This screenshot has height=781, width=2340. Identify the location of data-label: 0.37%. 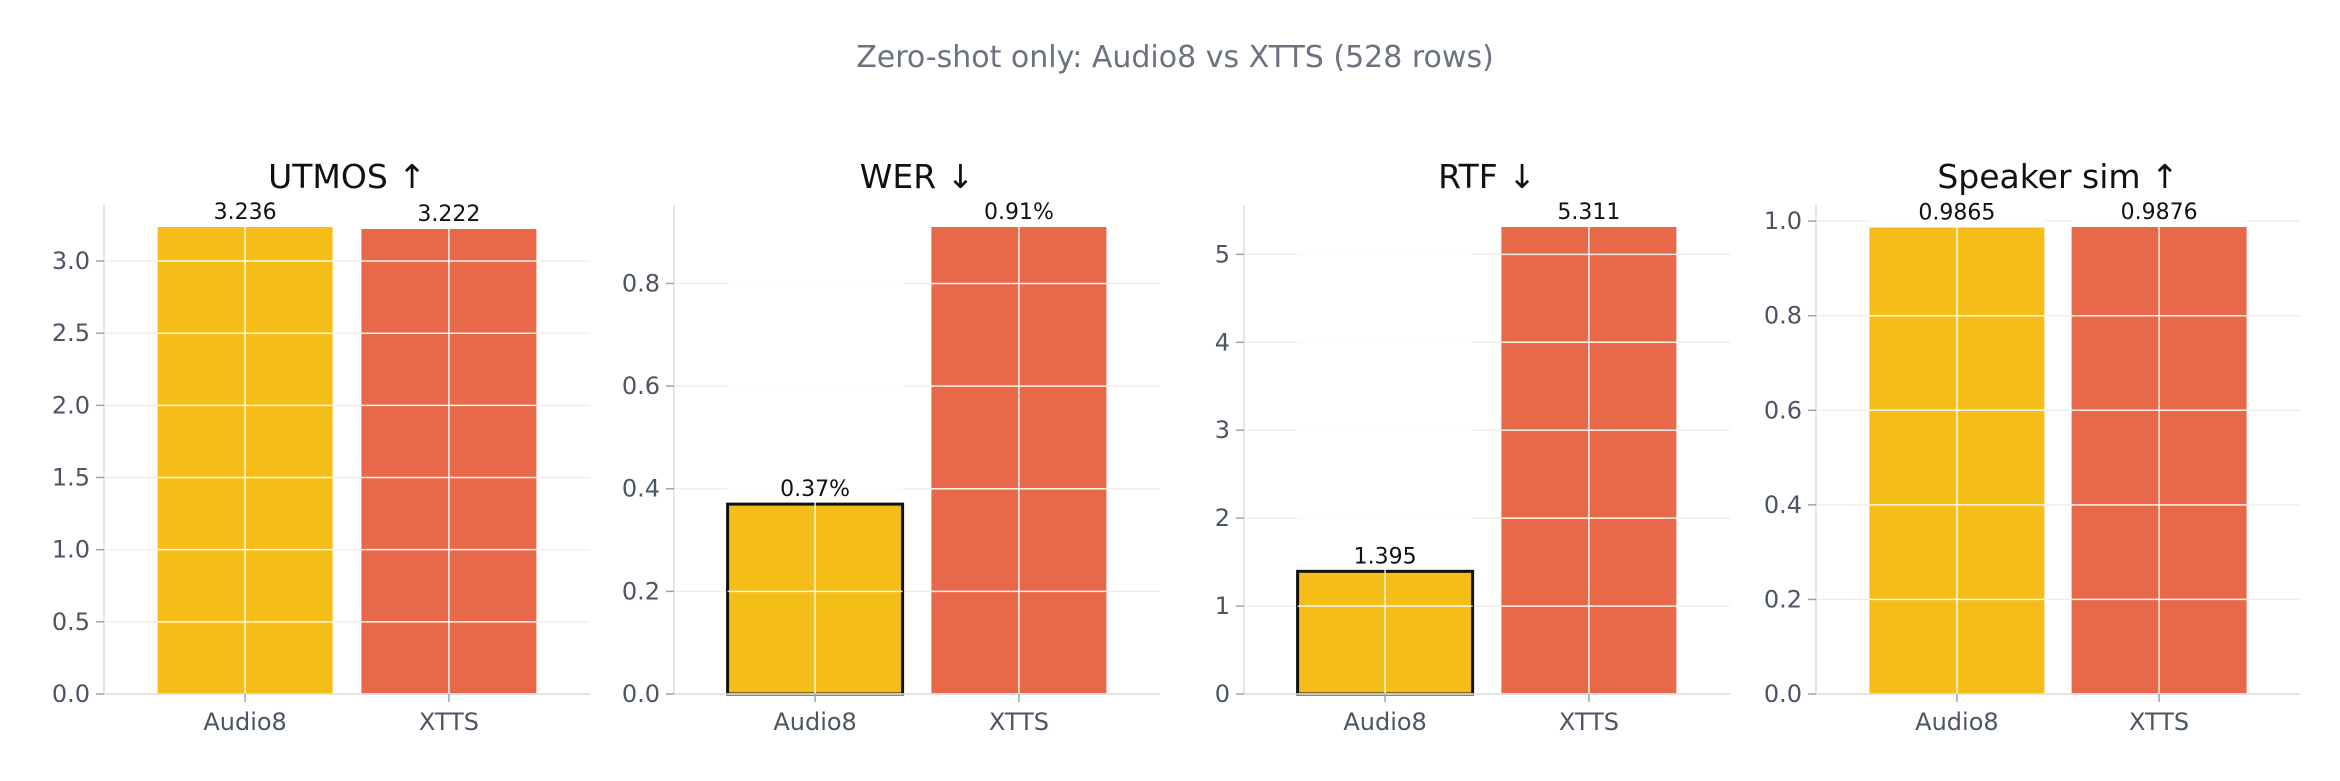
(815, 489).